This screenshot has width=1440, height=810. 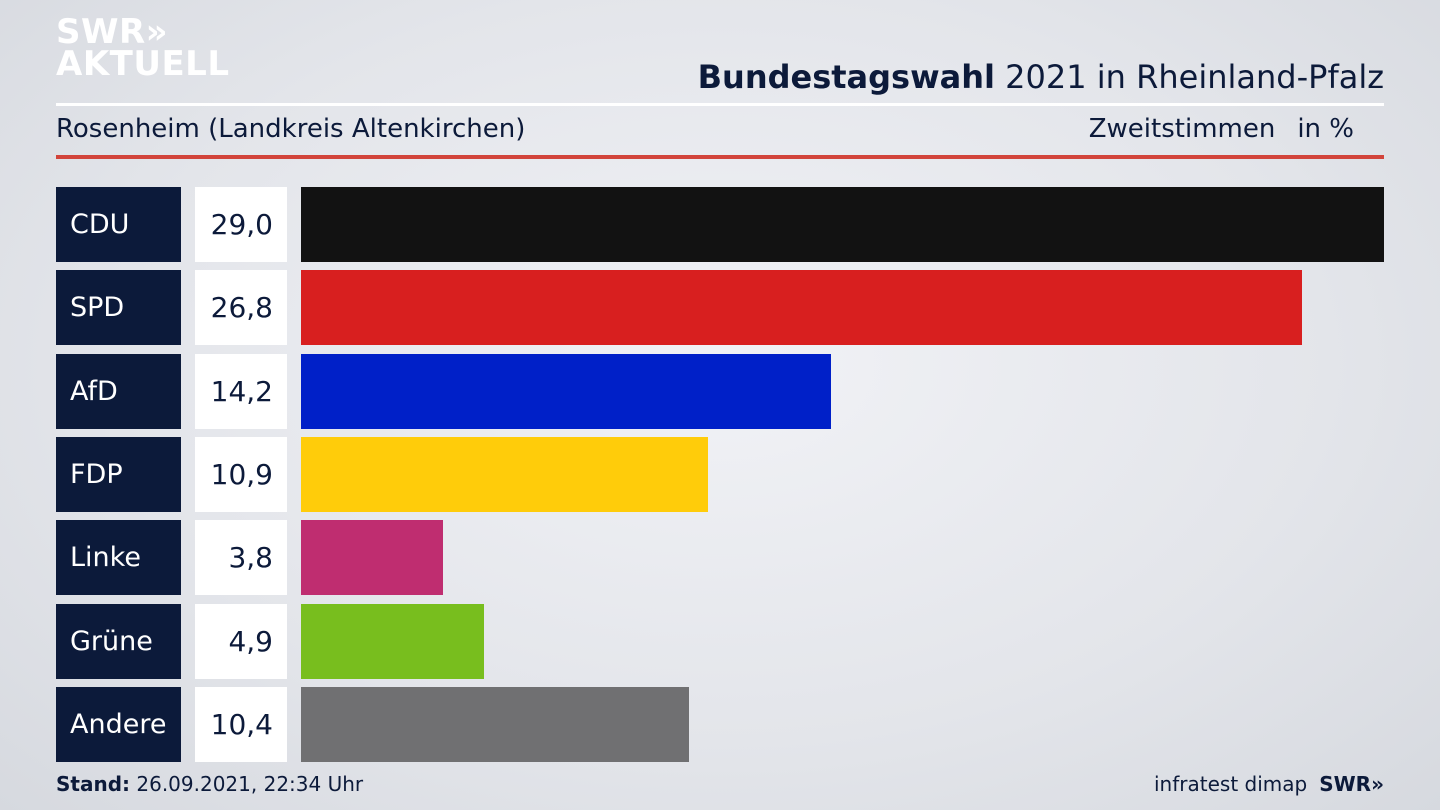 I want to click on chart-title-rest: 2021 in Rheinland-Pfalz, so click(x=1189, y=77).